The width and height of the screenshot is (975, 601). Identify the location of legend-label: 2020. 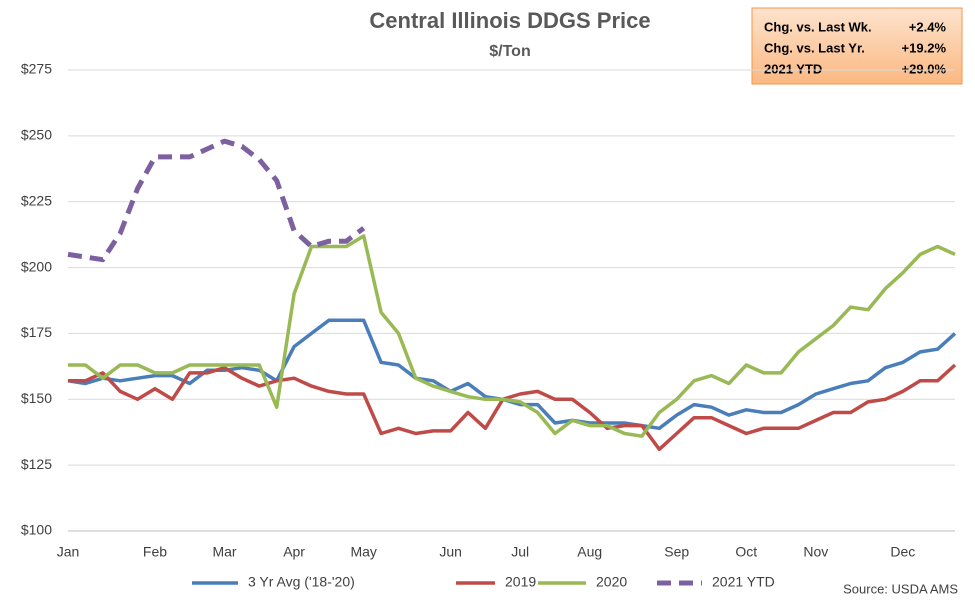
(611, 582).